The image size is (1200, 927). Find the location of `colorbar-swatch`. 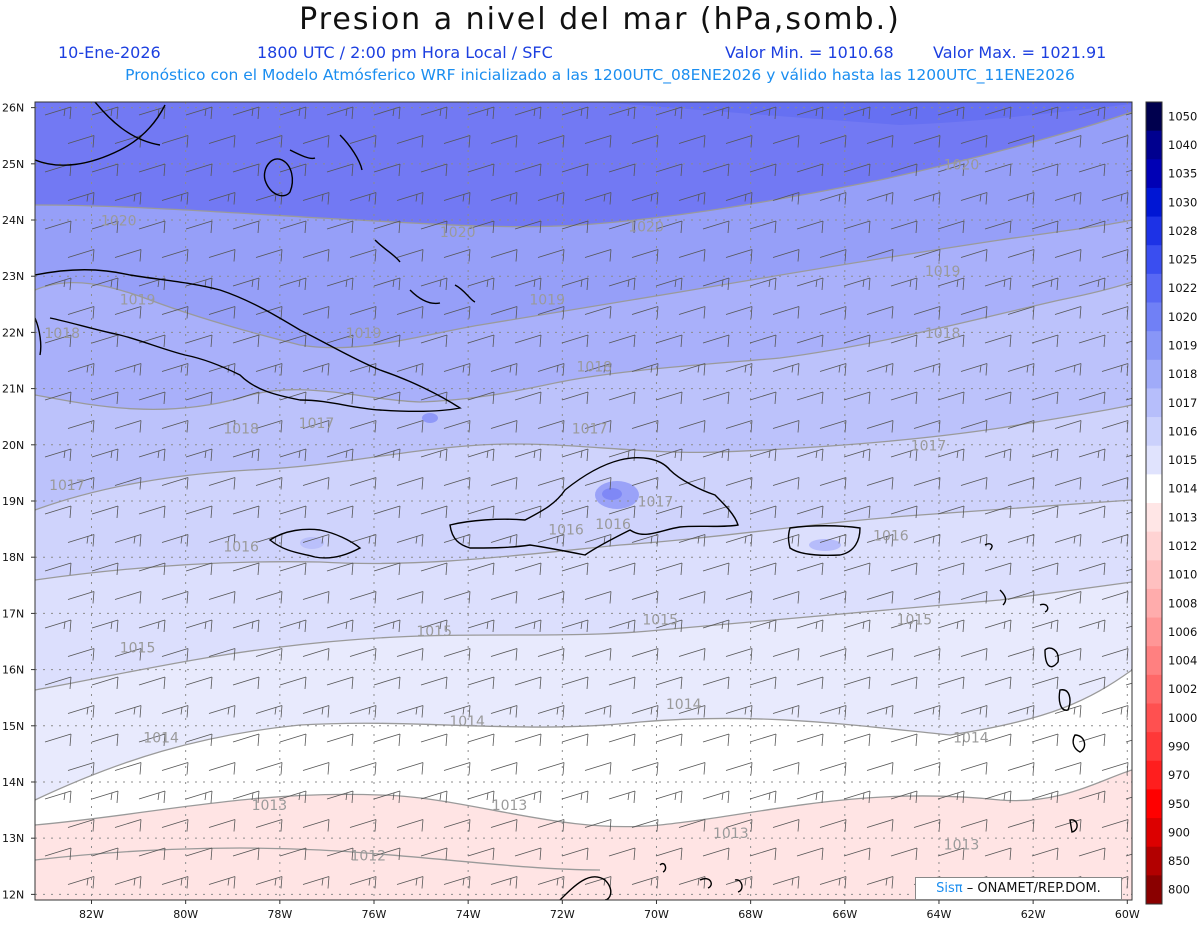

colorbar-swatch is located at coordinates (1154, 861).